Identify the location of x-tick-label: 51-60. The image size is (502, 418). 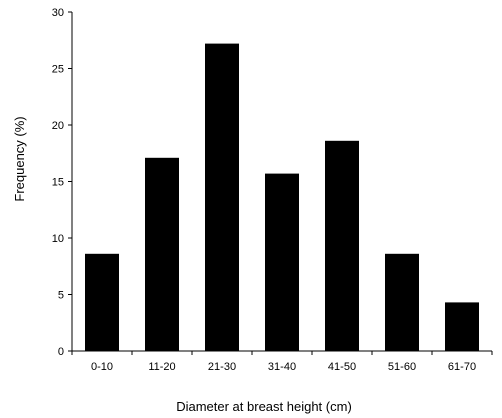
(402, 367).